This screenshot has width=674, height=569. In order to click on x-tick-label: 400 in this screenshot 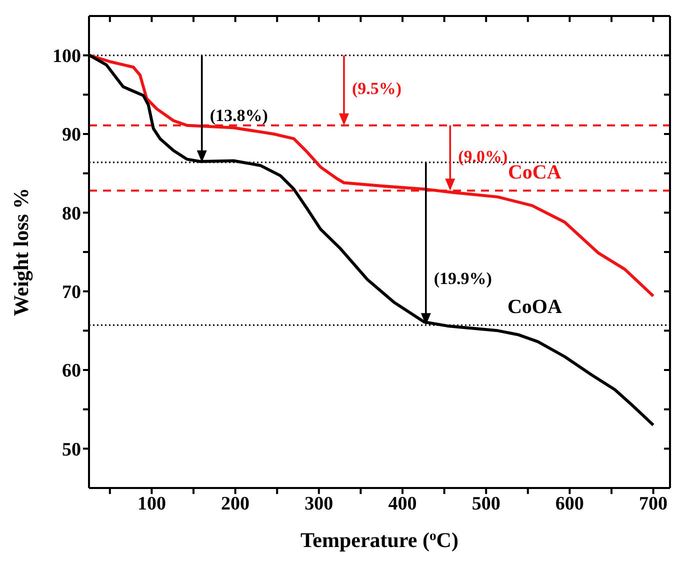, I will do `click(402, 503)`.